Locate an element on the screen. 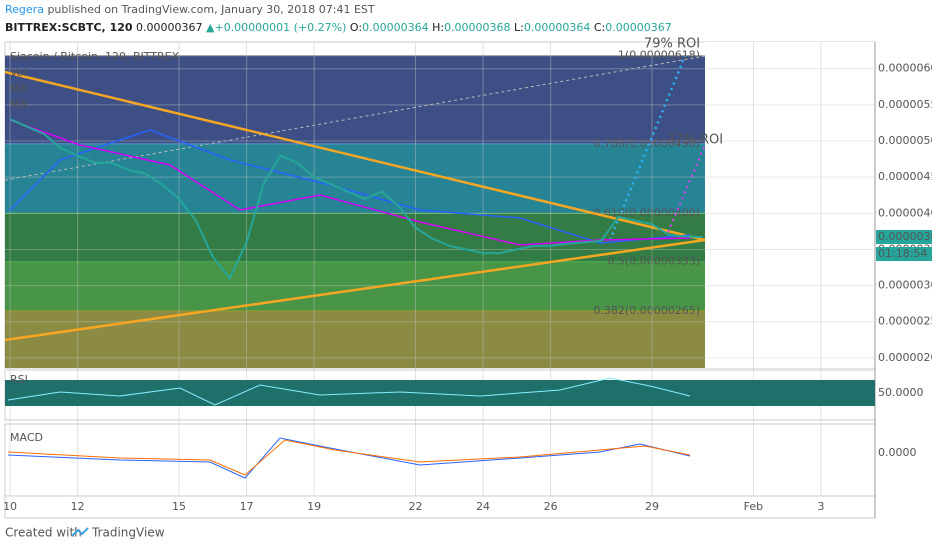 The height and width of the screenshot is (550, 932). brand-icon is located at coordinates (80, 532).